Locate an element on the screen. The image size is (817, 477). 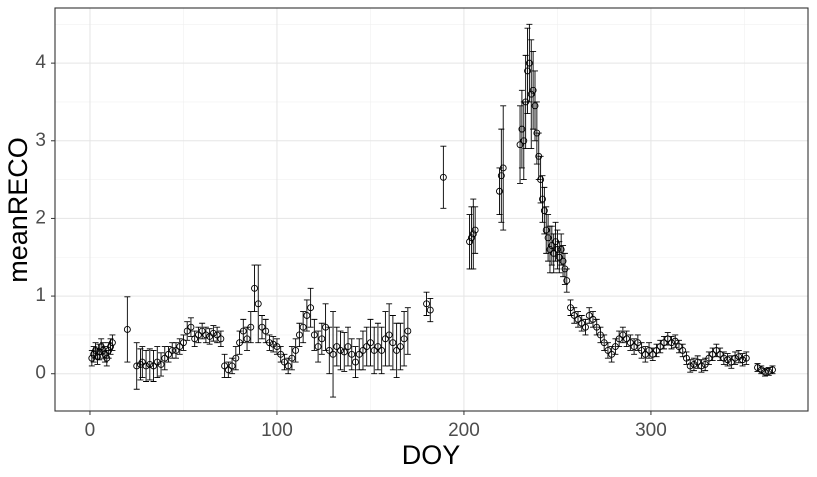
y-axis-title: meanRECO is located at coordinates (18, 210).